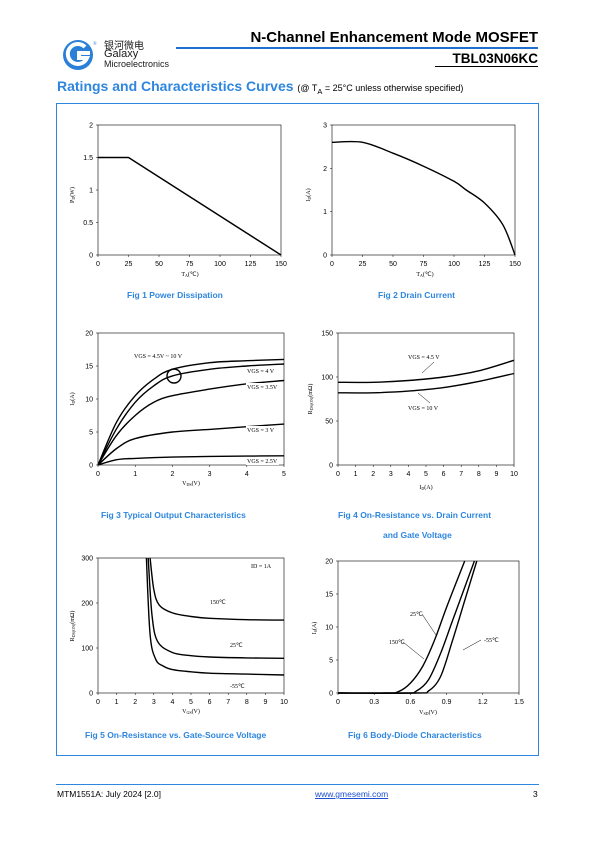  I want to click on fig3-caption: Fig 3 Typical Output Characteristics, so click(173, 515).